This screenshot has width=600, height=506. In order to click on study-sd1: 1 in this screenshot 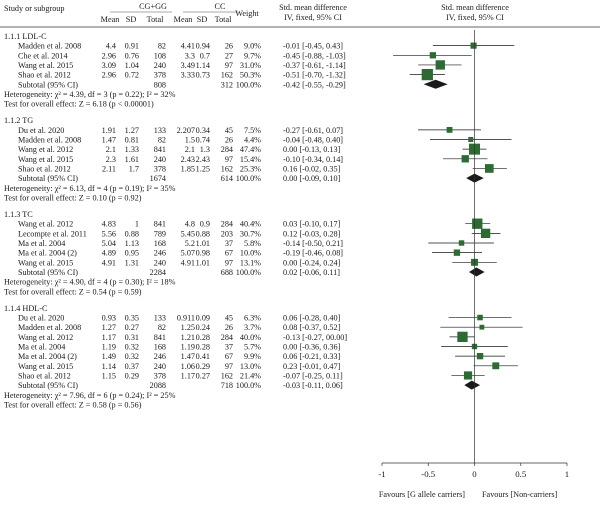, I will do `click(137, 224)`.